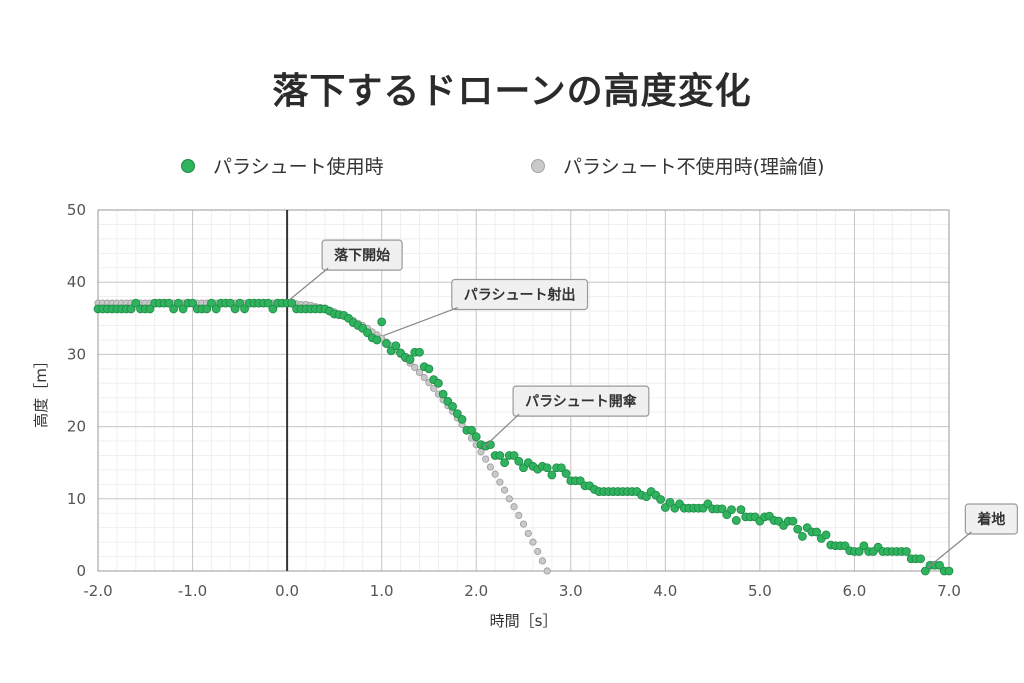 This screenshot has height=683, width=1024. I want to click on x-axis-label: 時間［s］, so click(524, 621).